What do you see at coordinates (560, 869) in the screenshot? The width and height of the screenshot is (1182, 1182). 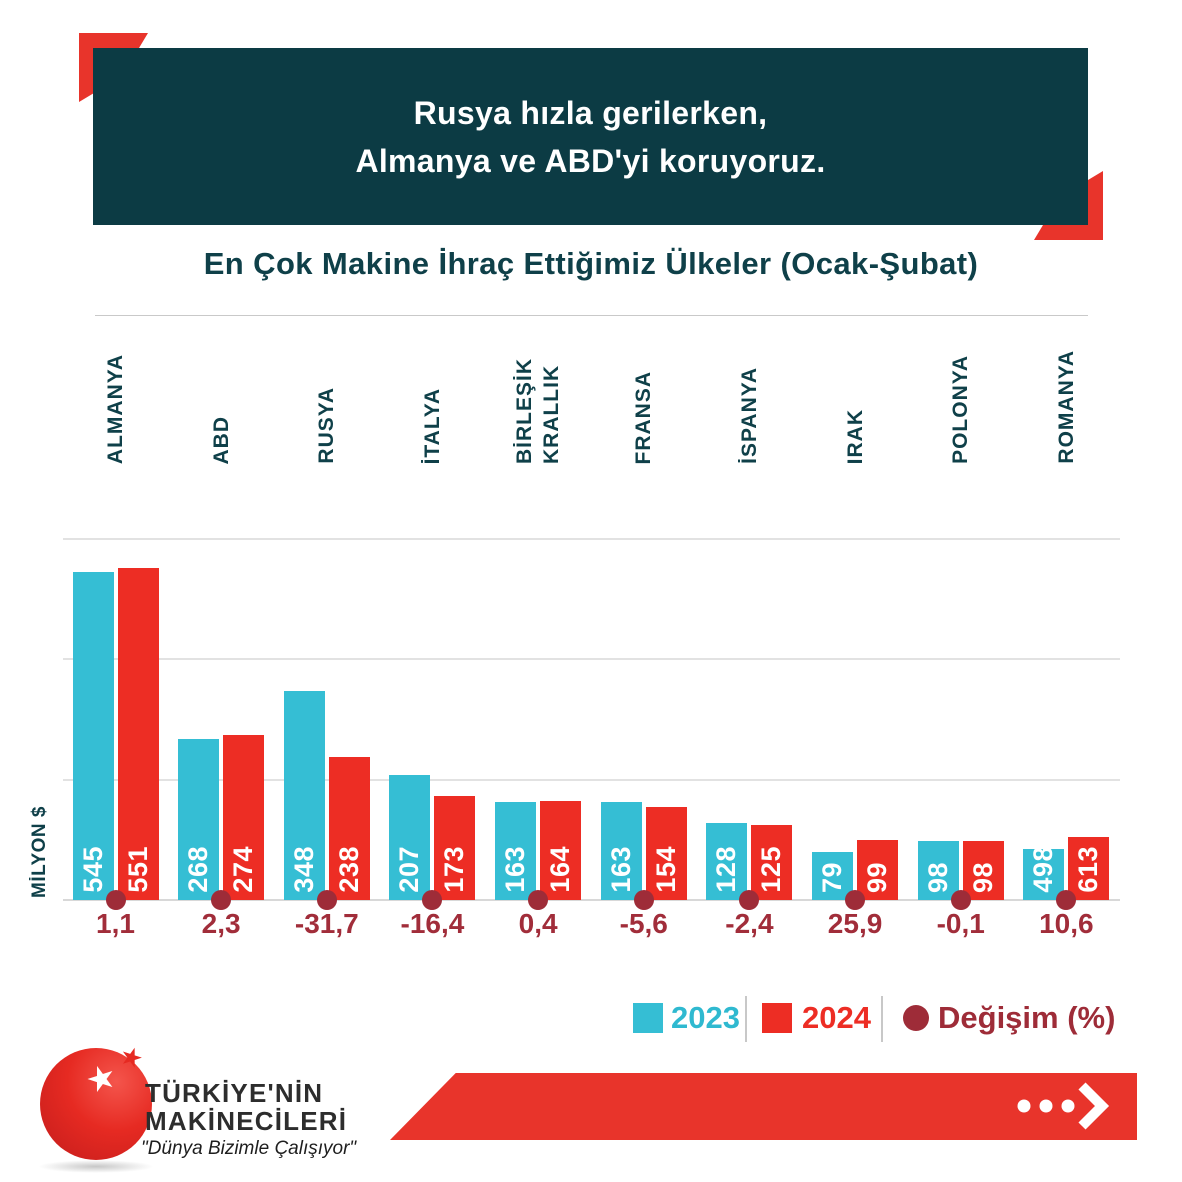 I see `bar-value-2024: 164` at bounding box center [560, 869].